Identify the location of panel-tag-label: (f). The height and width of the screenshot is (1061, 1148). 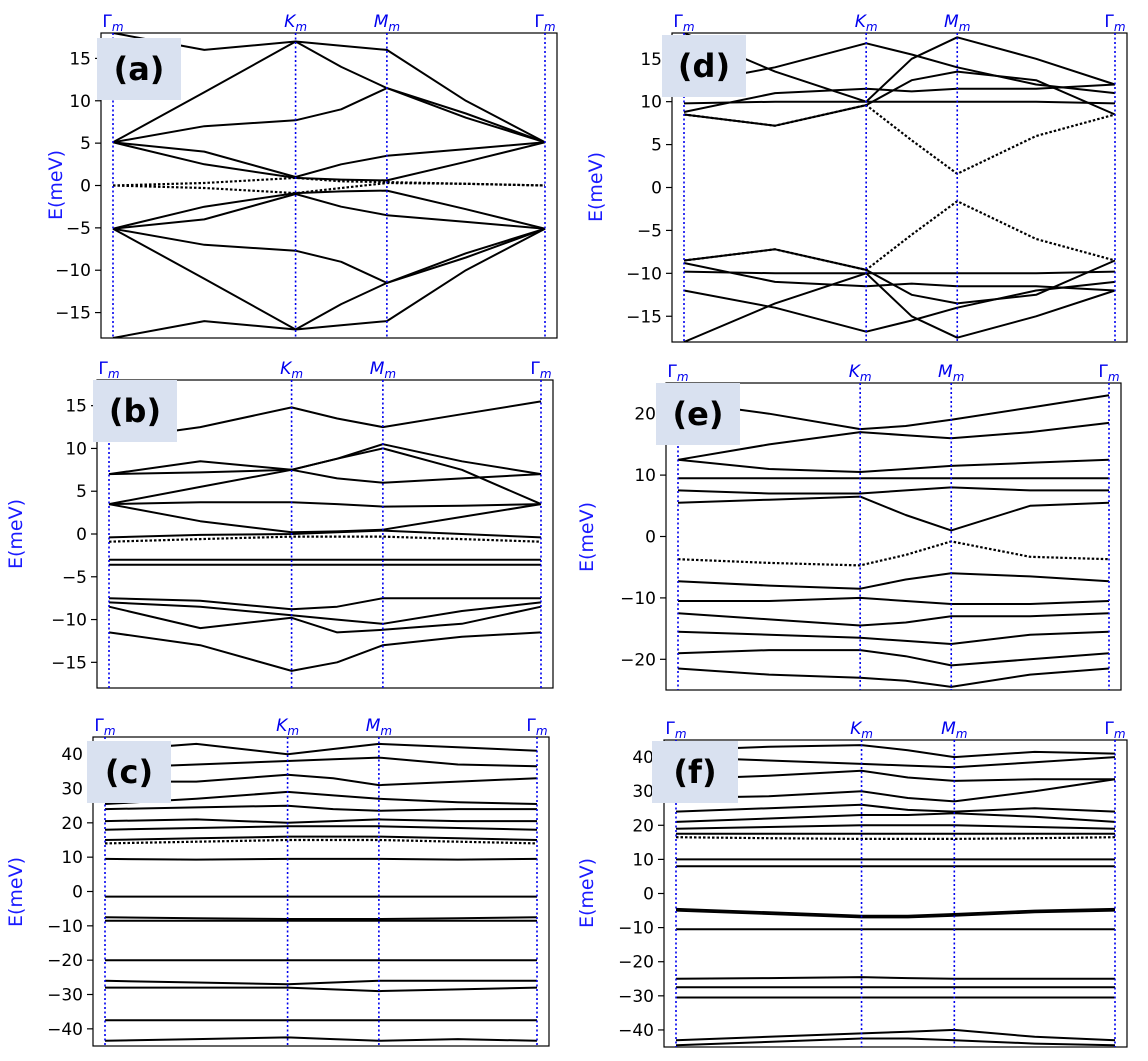
(694, 772).